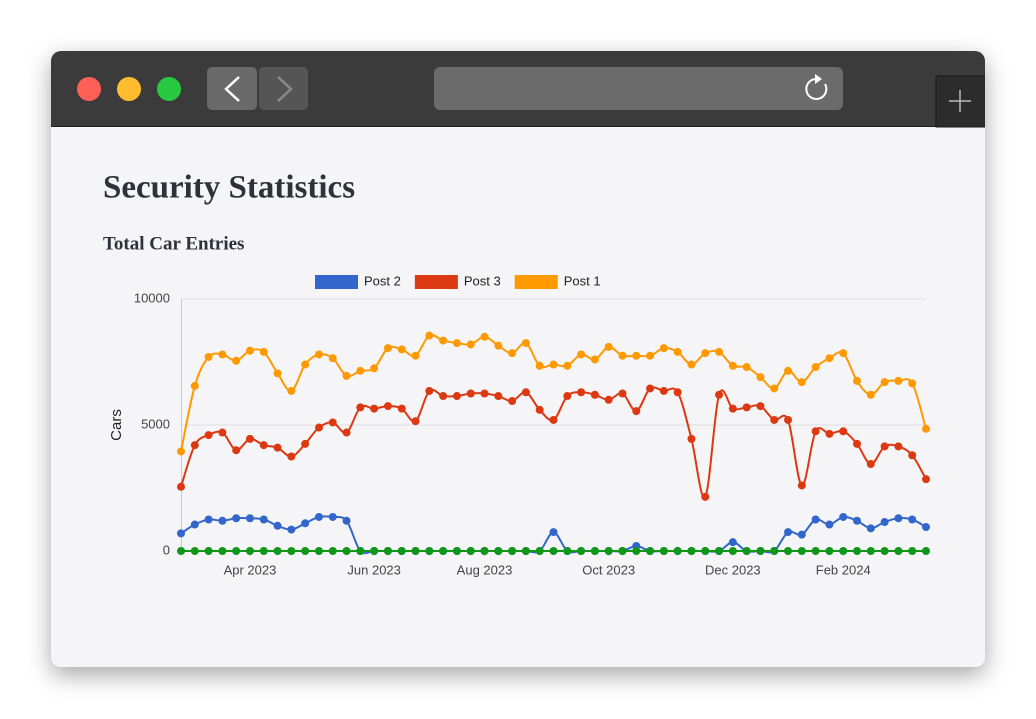  What do you see at coordinates (89, 89) in the screenshot?
I see `close-button` at bounding box center [89, 89].